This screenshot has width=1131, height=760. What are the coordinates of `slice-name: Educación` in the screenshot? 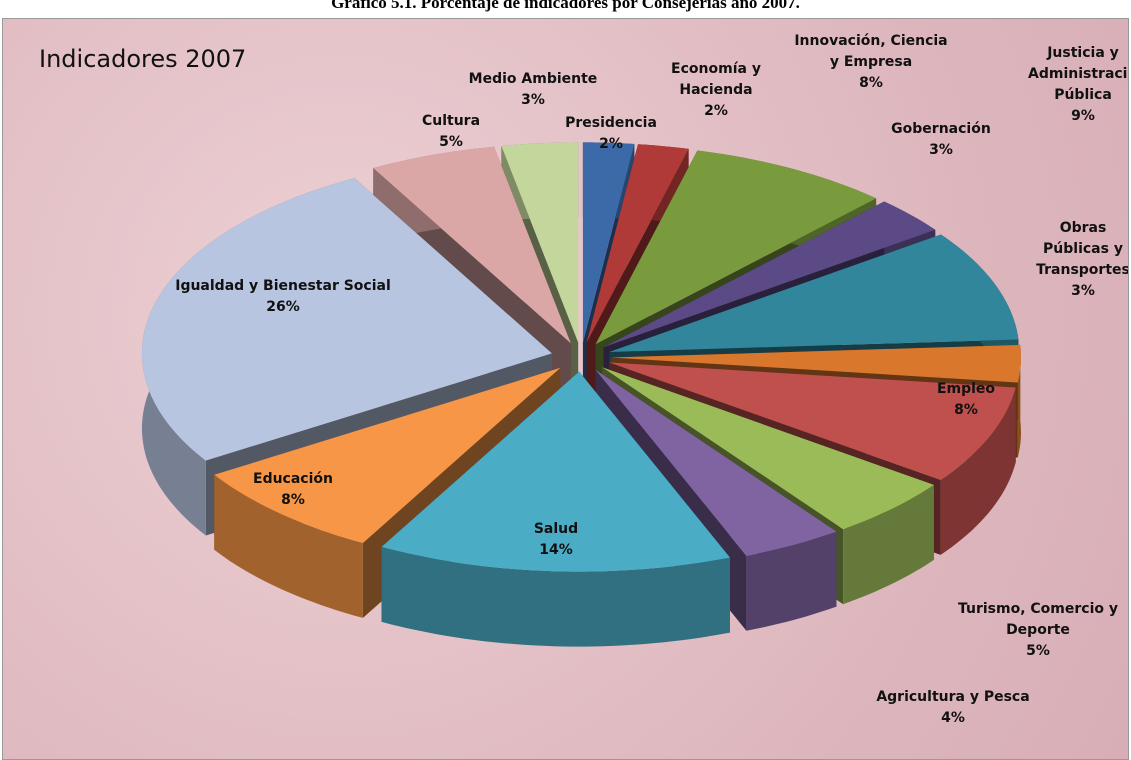 It's located at (293, 479).